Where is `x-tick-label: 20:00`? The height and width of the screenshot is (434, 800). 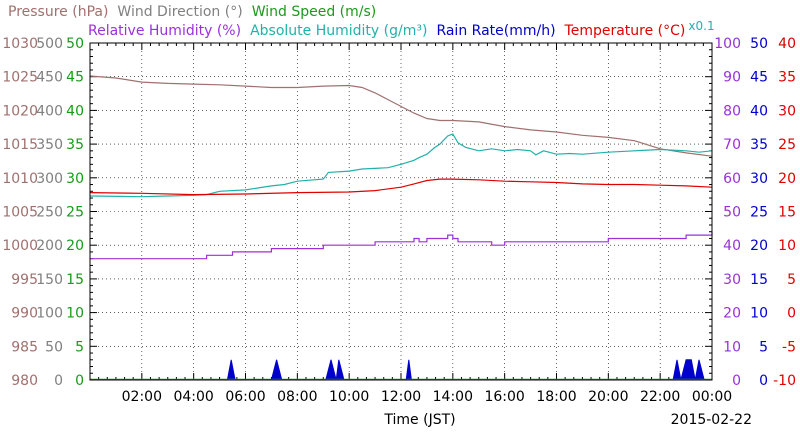
x-tick-label: 20:00 is located at coordinates (608, 397).